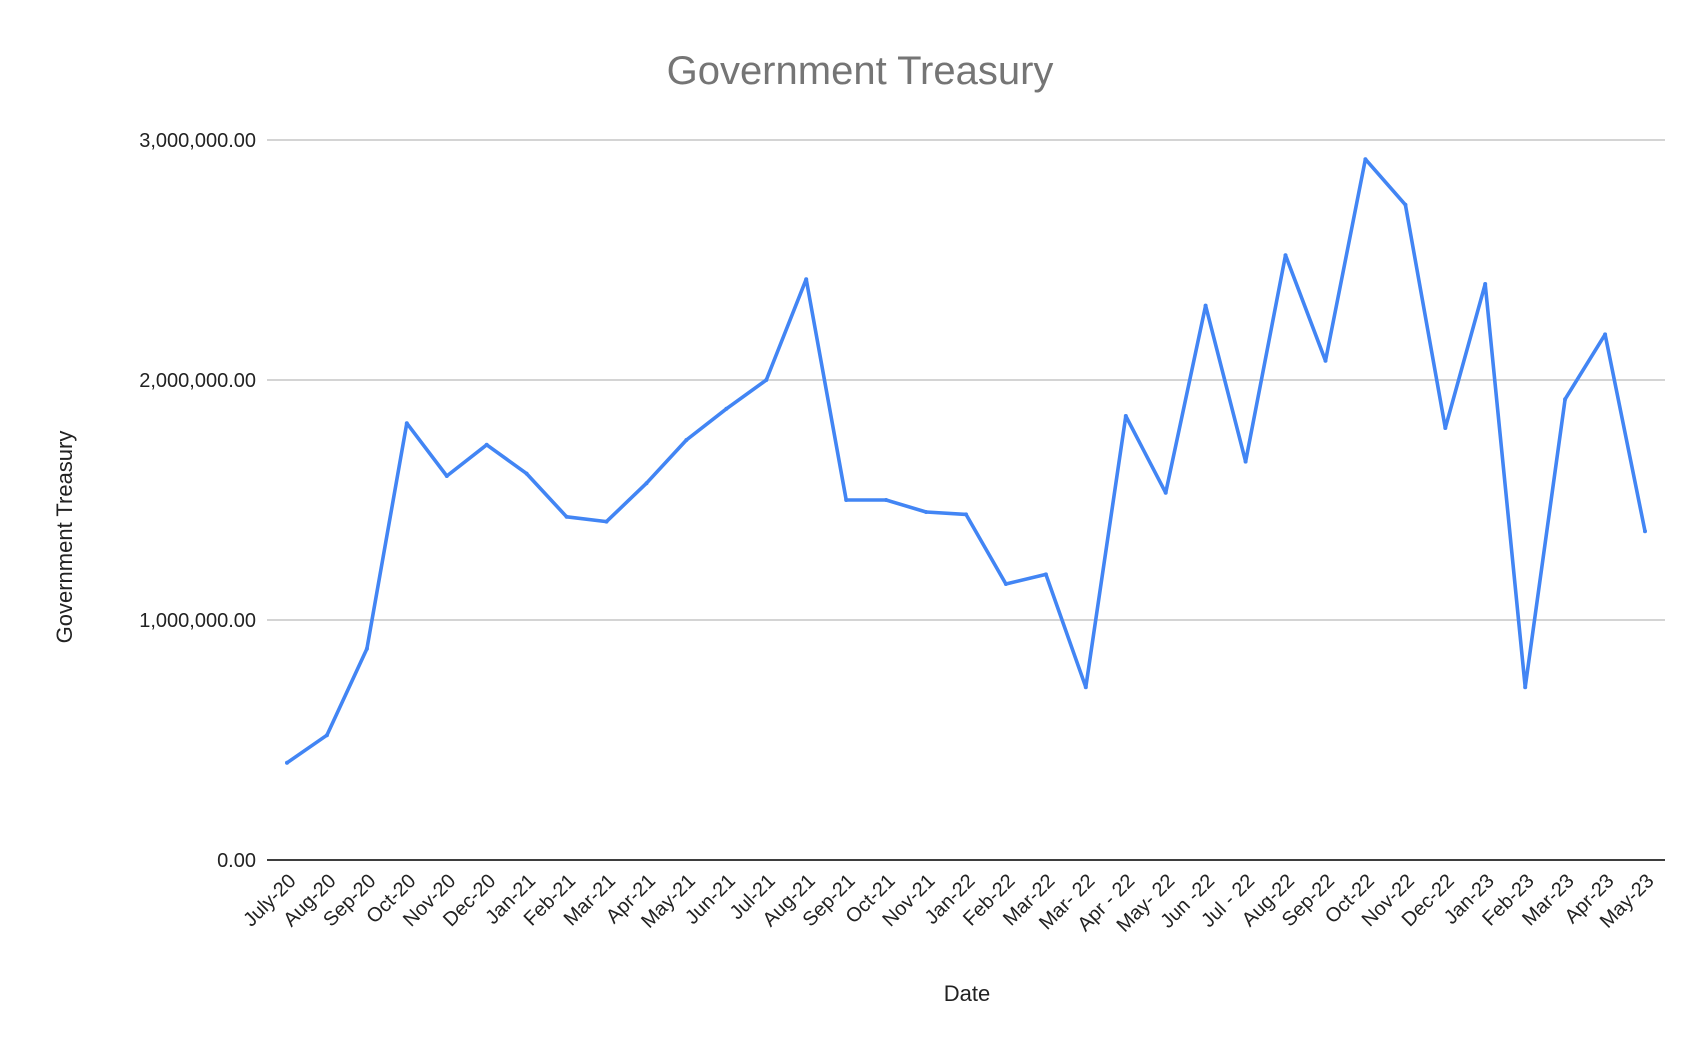 The image size is (1708, 1052). What do you see at coordinates (197, 141) in the screenshot?
I see `y-tick-label: 3,000,000.00` at bounding box center [197, 141].